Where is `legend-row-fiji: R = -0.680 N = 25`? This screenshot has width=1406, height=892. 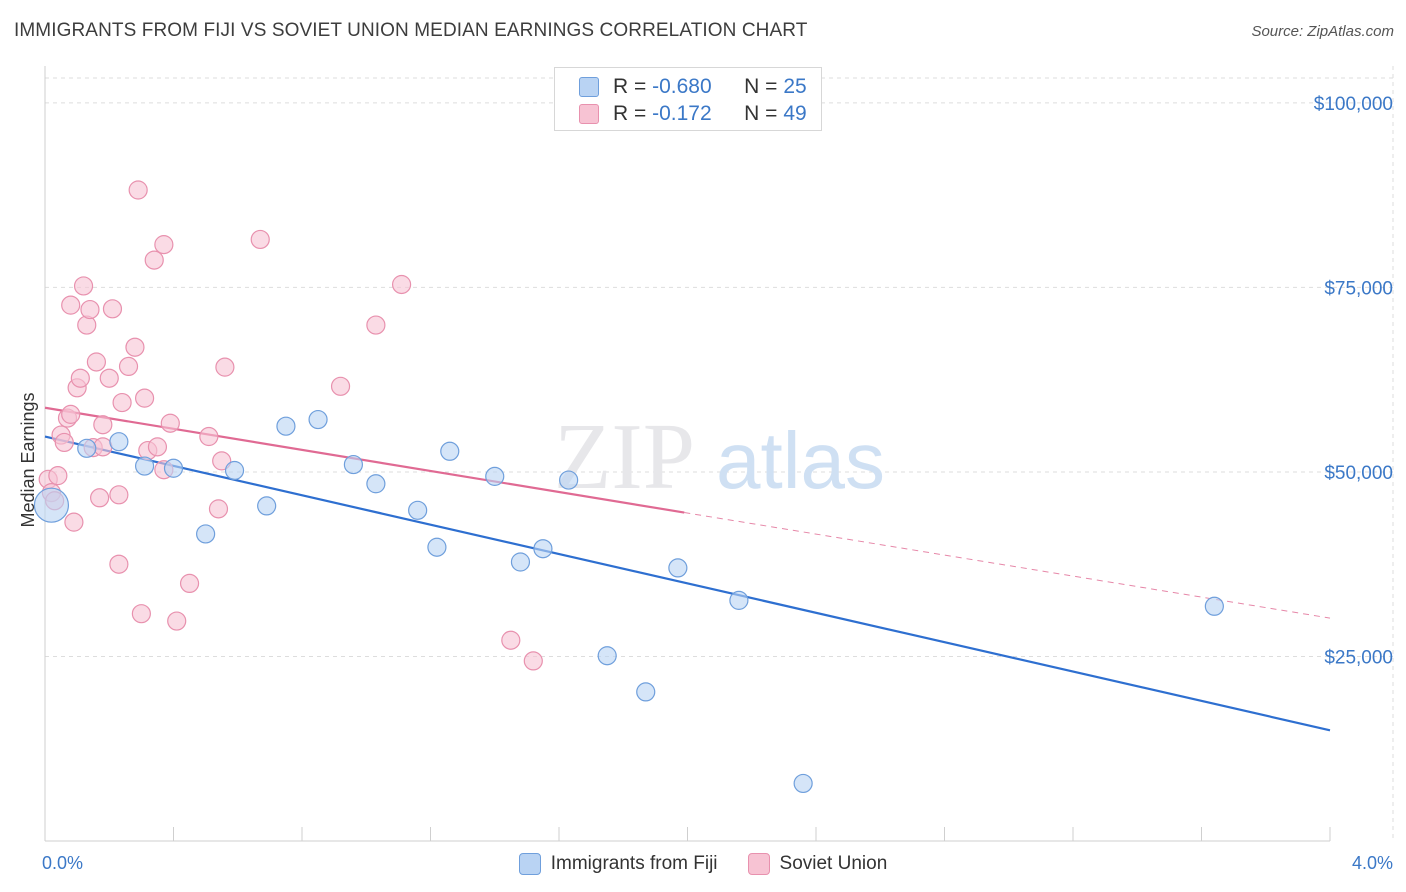
legend-row-fiji: R = -0.680 N = 25 is located at coordinates (693, 87).